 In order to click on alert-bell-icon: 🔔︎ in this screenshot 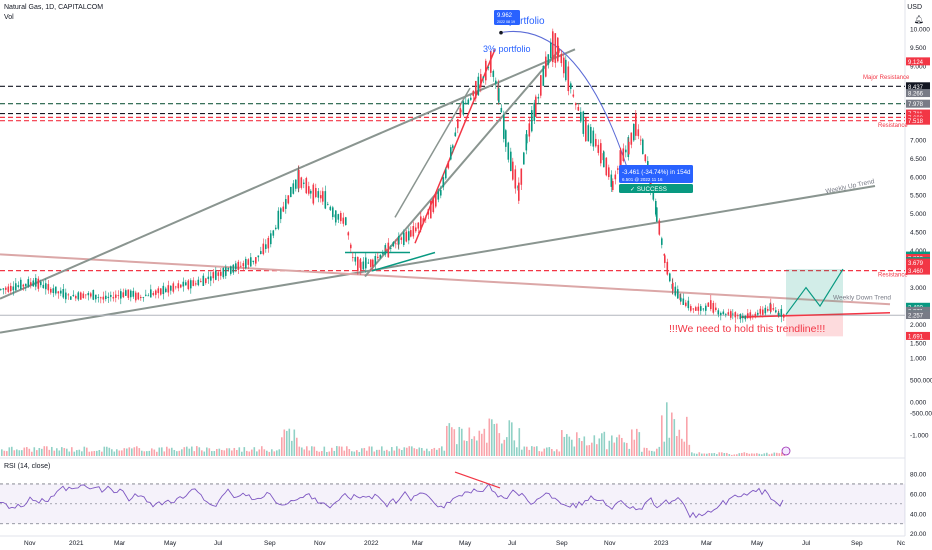, I will do `click(918, 19)`.